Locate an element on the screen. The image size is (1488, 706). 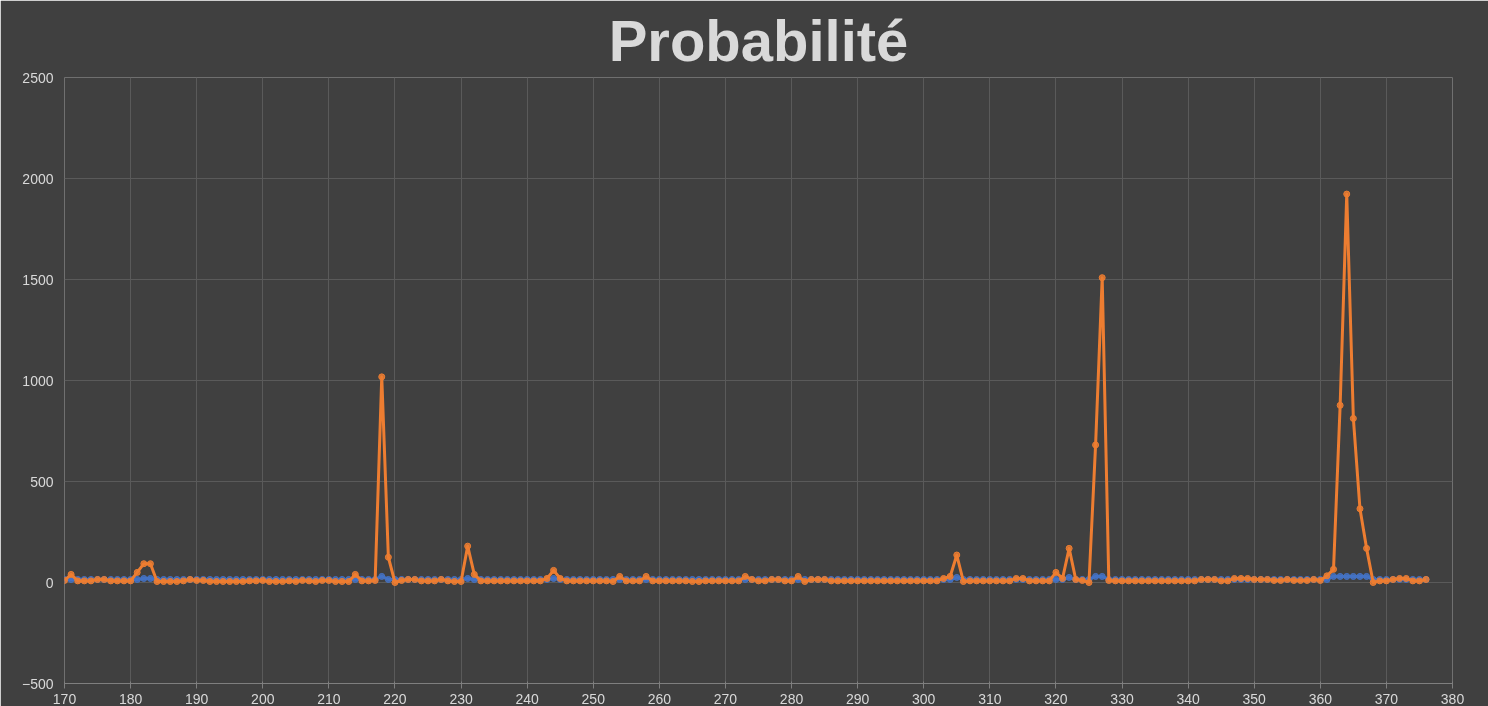
x-tick-label: 360 is located at coordinates (1320, 698).